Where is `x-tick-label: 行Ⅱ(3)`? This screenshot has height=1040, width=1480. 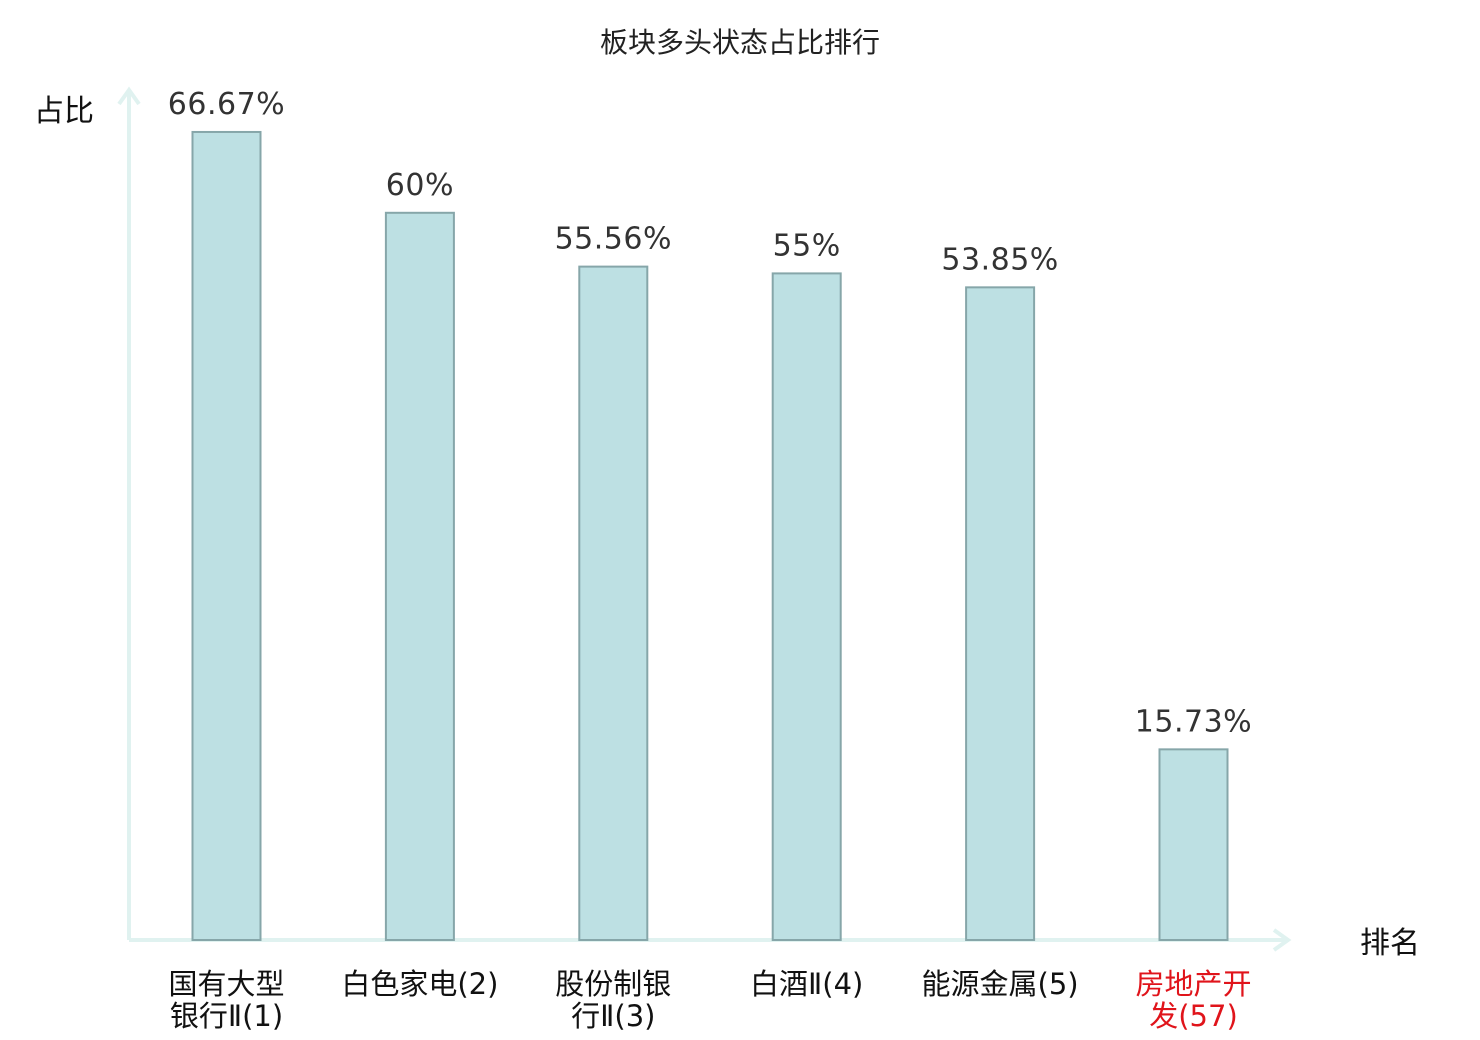
x-tick-label: 行Ⅱ(3) is located at coordinates (613, 1016).